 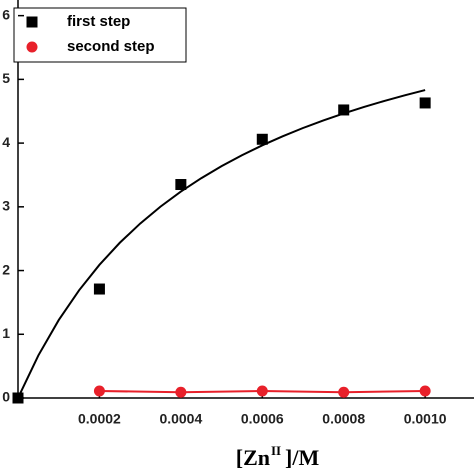 I want to click on x-axis-label-sup: II, so click(x=276, y=450).